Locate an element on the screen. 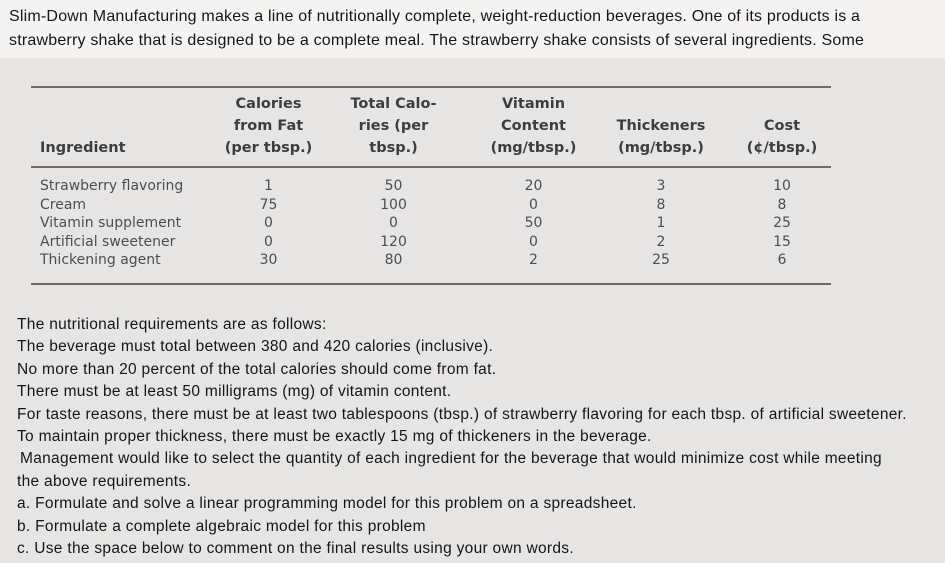 The width and height of the screenshot is (945, 563). col-header-ingredient: Ingredient is located at coordinates (123, 127).